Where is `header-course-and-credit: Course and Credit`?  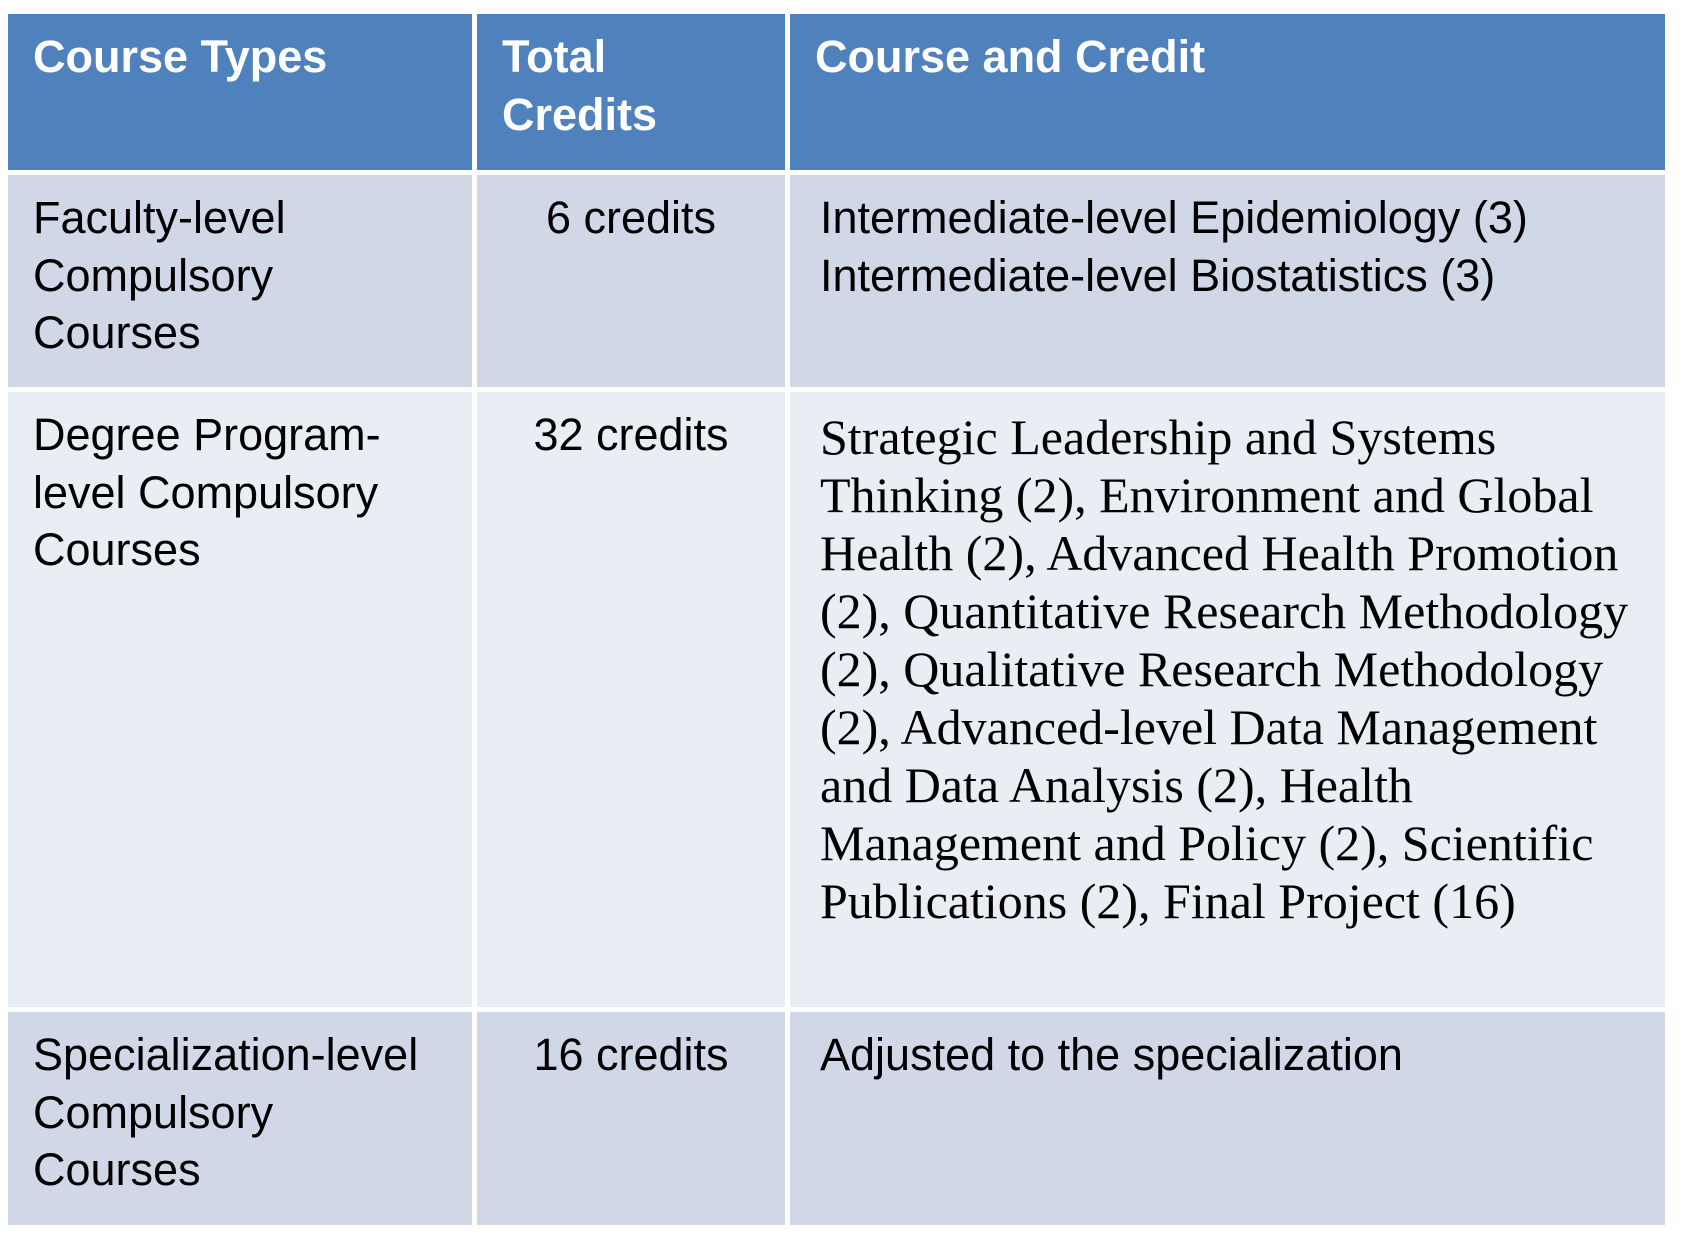
header-course-and-credit: Course and Credit is located at coordinates (1227, 92).